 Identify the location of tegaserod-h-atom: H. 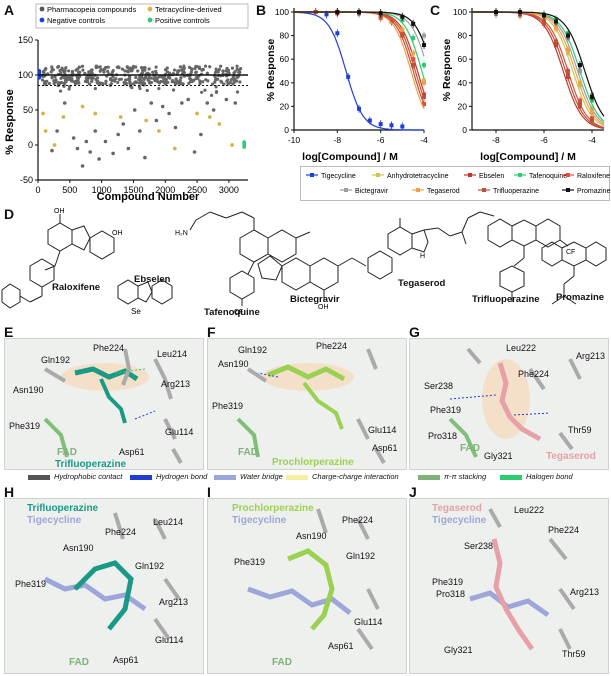
(422, 256).